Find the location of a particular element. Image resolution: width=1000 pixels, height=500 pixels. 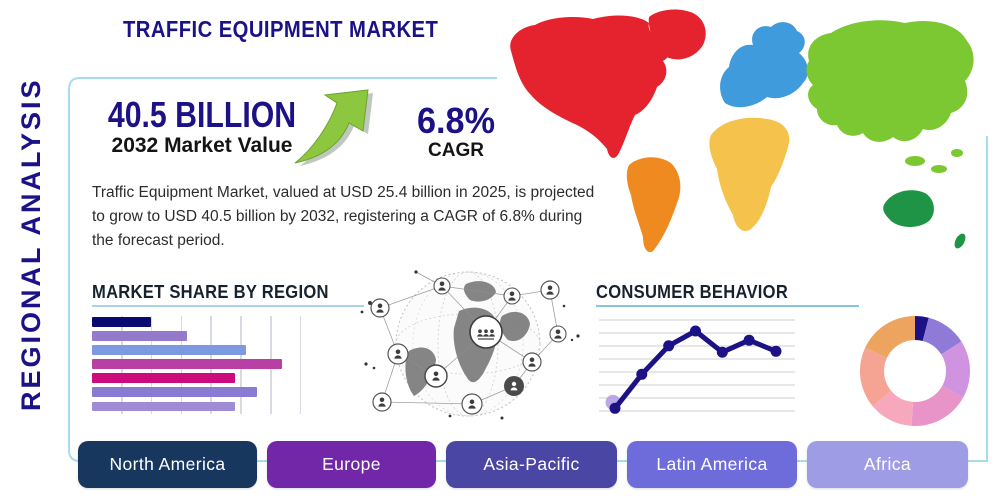

consumer-behavior-line-chart is located at coordinates (697, 366).